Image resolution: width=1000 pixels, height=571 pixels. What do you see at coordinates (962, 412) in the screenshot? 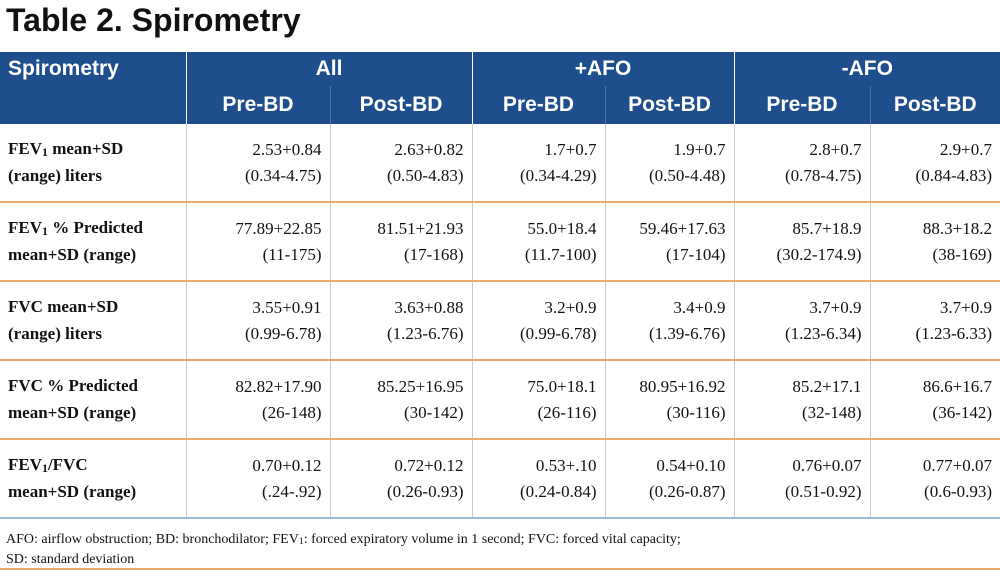
I see `cell-range: (36-142)` at bounding box center [962, 412].